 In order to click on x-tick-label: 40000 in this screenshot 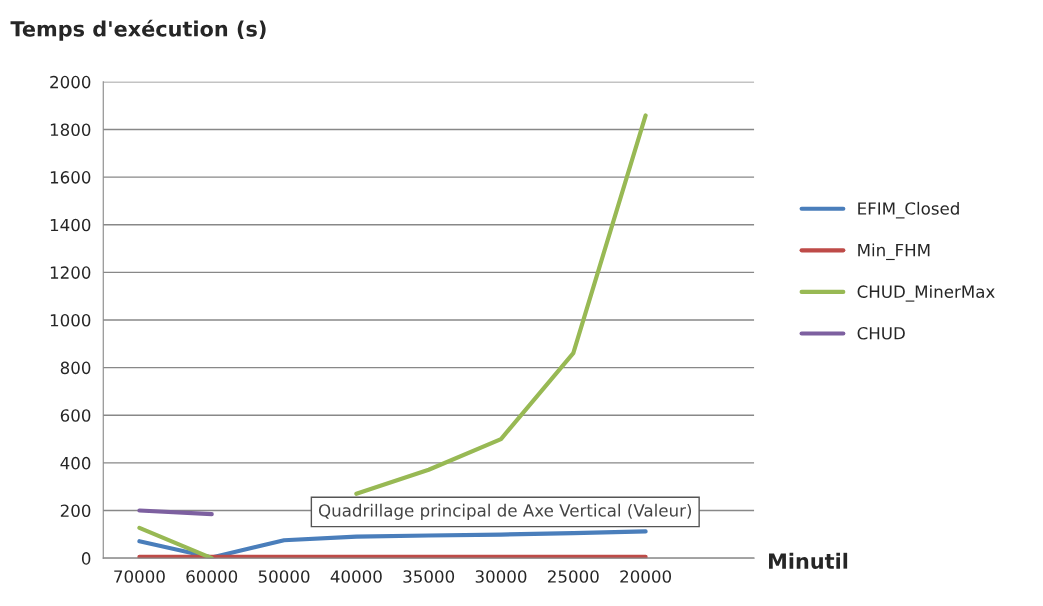, I will do `click(356, 576)`.